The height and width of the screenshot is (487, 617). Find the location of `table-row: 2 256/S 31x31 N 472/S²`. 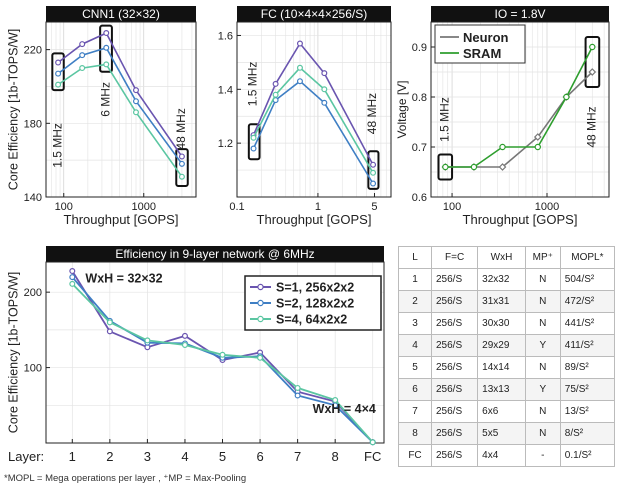

table-row: 2 256/S 31x31 N 472/S² is located at coordinates (507, 301).